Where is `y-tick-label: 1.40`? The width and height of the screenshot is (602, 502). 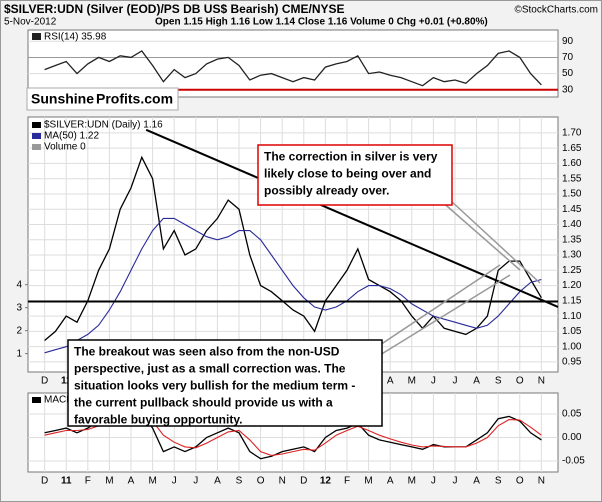 y-tick-label: 1.40 is located at coordinates (572, 224).